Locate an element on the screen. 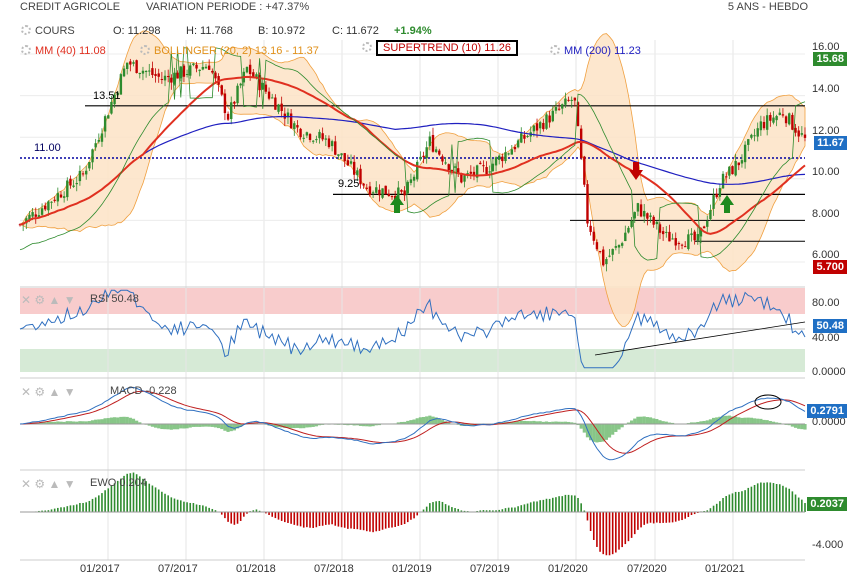  legend-bollinger: BOLLINGER (20, 2) 13.16 - 11.37 is located at coordinates (229, 51).